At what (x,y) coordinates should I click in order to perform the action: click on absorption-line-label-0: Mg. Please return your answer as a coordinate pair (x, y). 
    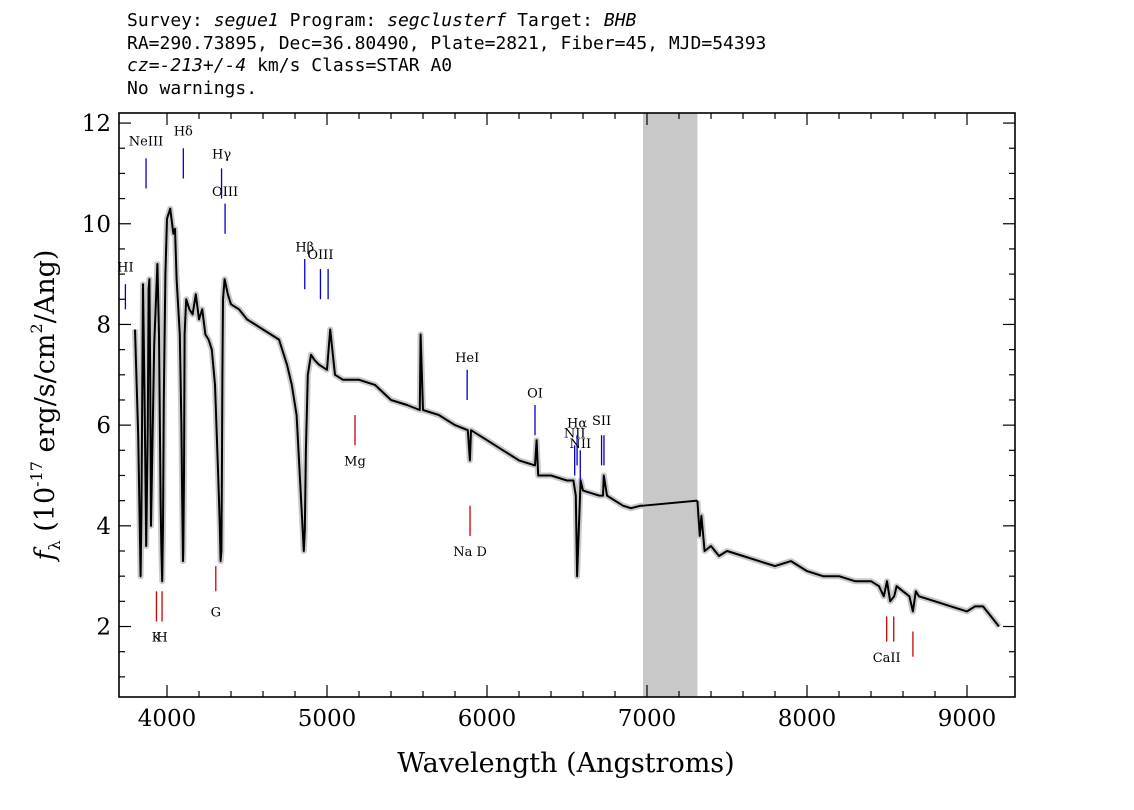
    Looking at the image, I should click on (355, 461).